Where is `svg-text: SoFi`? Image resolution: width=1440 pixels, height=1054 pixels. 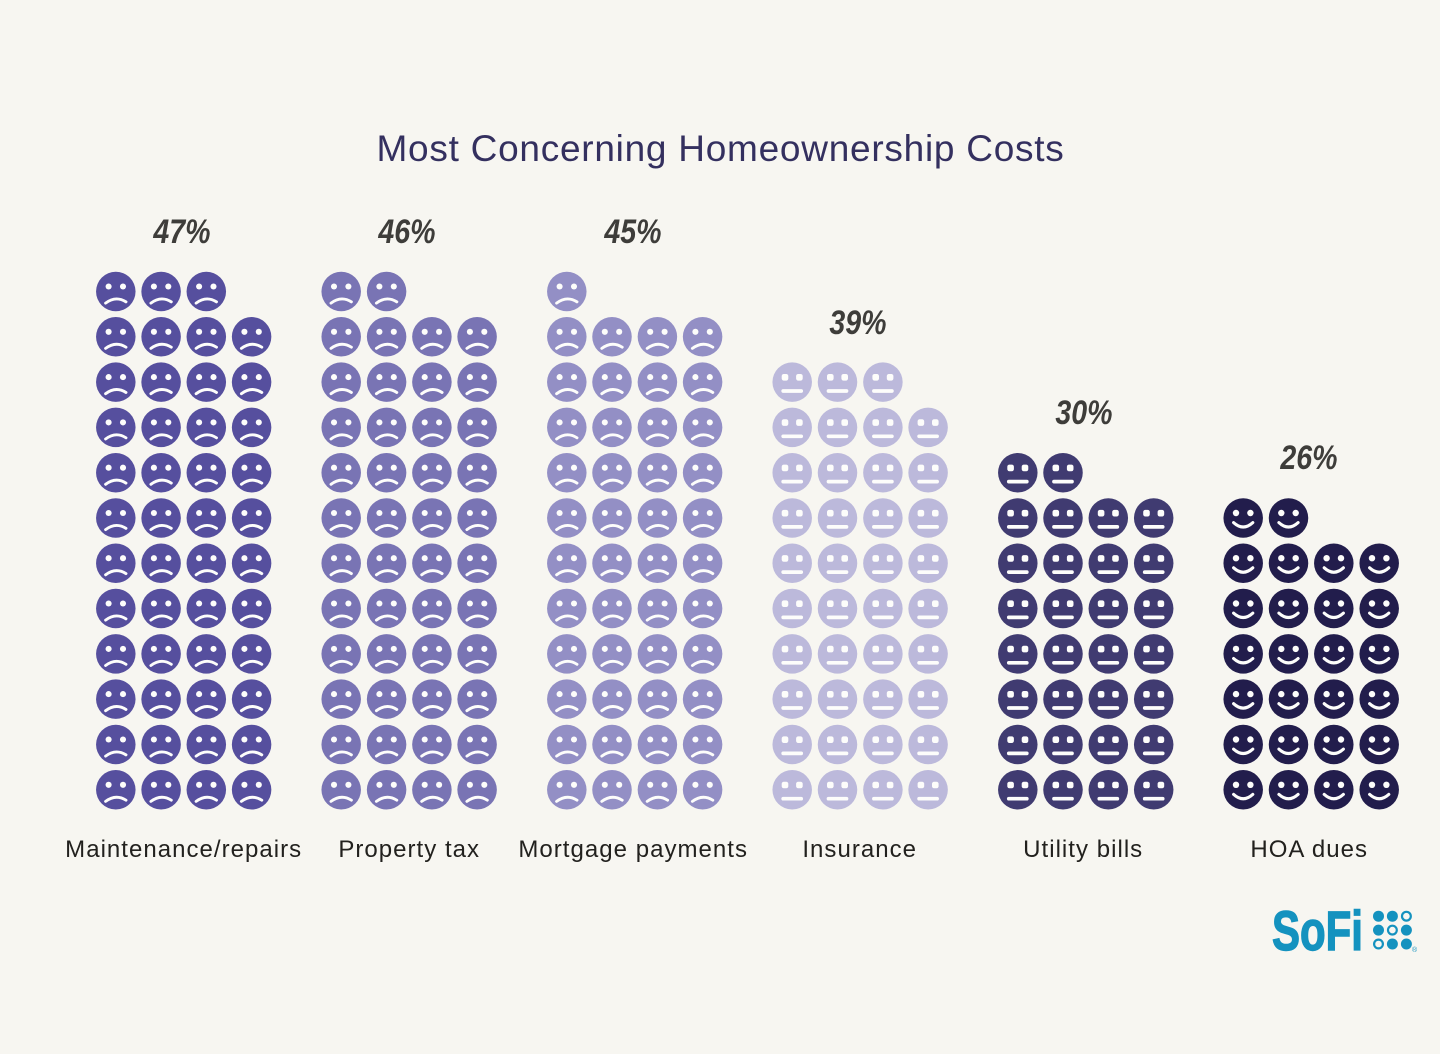
svg-text: SoFi is located at coordinates (1317, 931).